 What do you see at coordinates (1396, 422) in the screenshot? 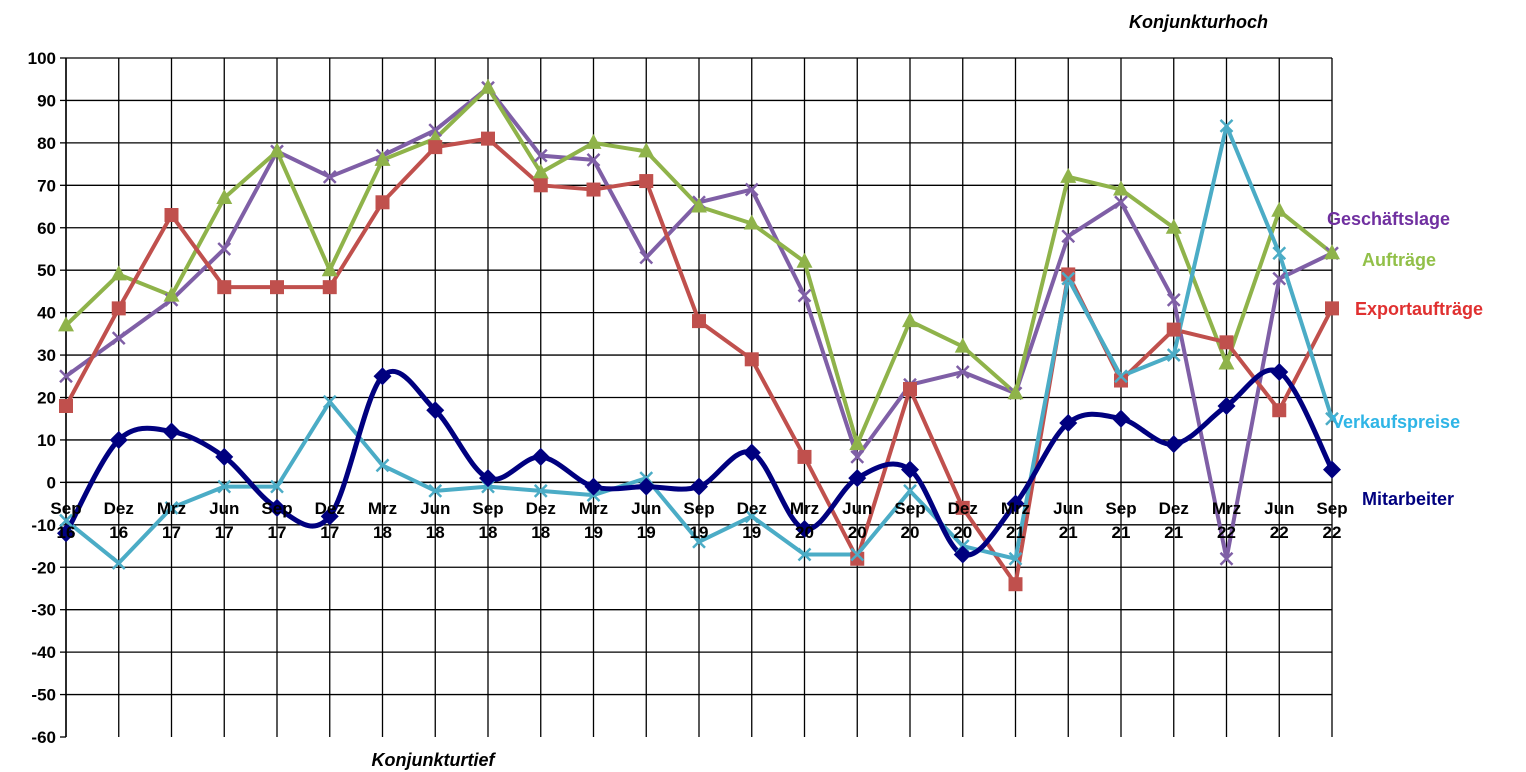
I see `series-label-verkaufspreise: Verkaufspreise` at bounding box center [1396, 422].